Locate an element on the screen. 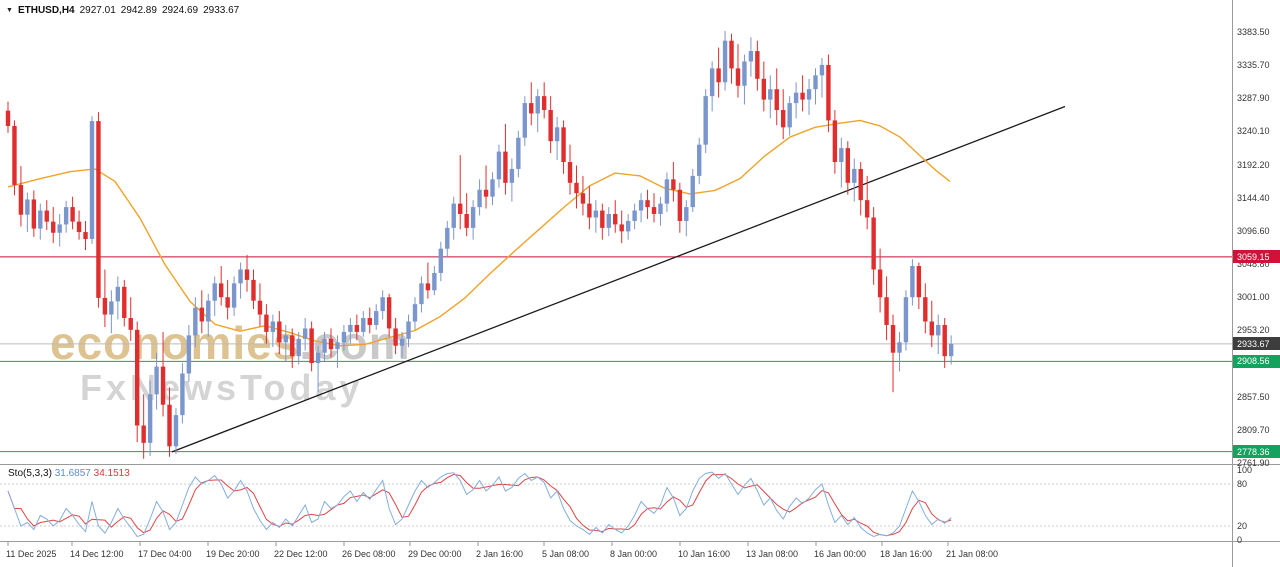 The image size is (1280, 567). price-tick-label: 2809.70 is located at coordinates (1253, 429).